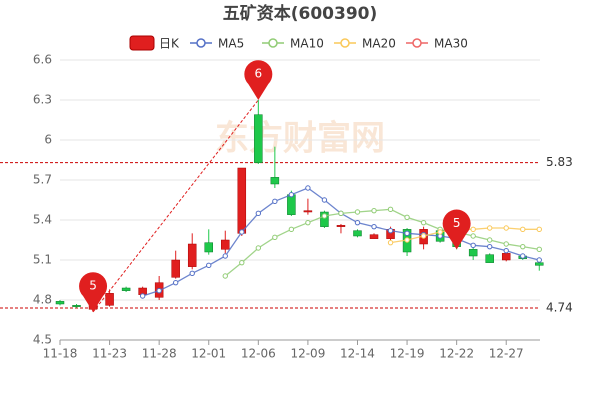 The height and width of the screenshot is (404, 600). I want to click on legend-label: MA10, so click(307, 44).